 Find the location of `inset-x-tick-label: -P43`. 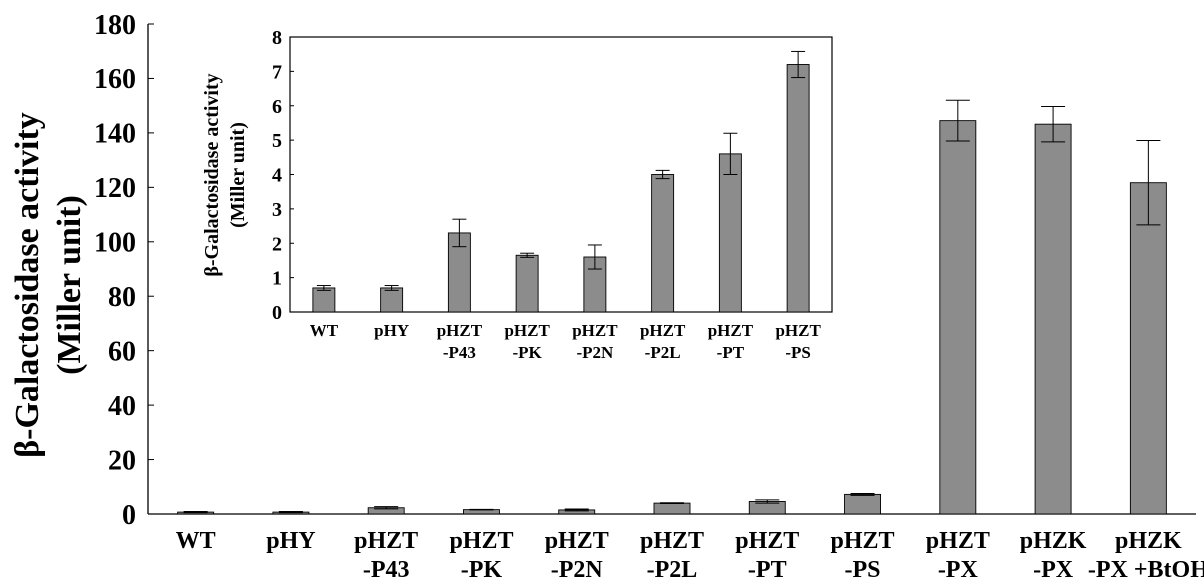

inset-x-tick-label: -P43 is located at coordinates (459, 352).